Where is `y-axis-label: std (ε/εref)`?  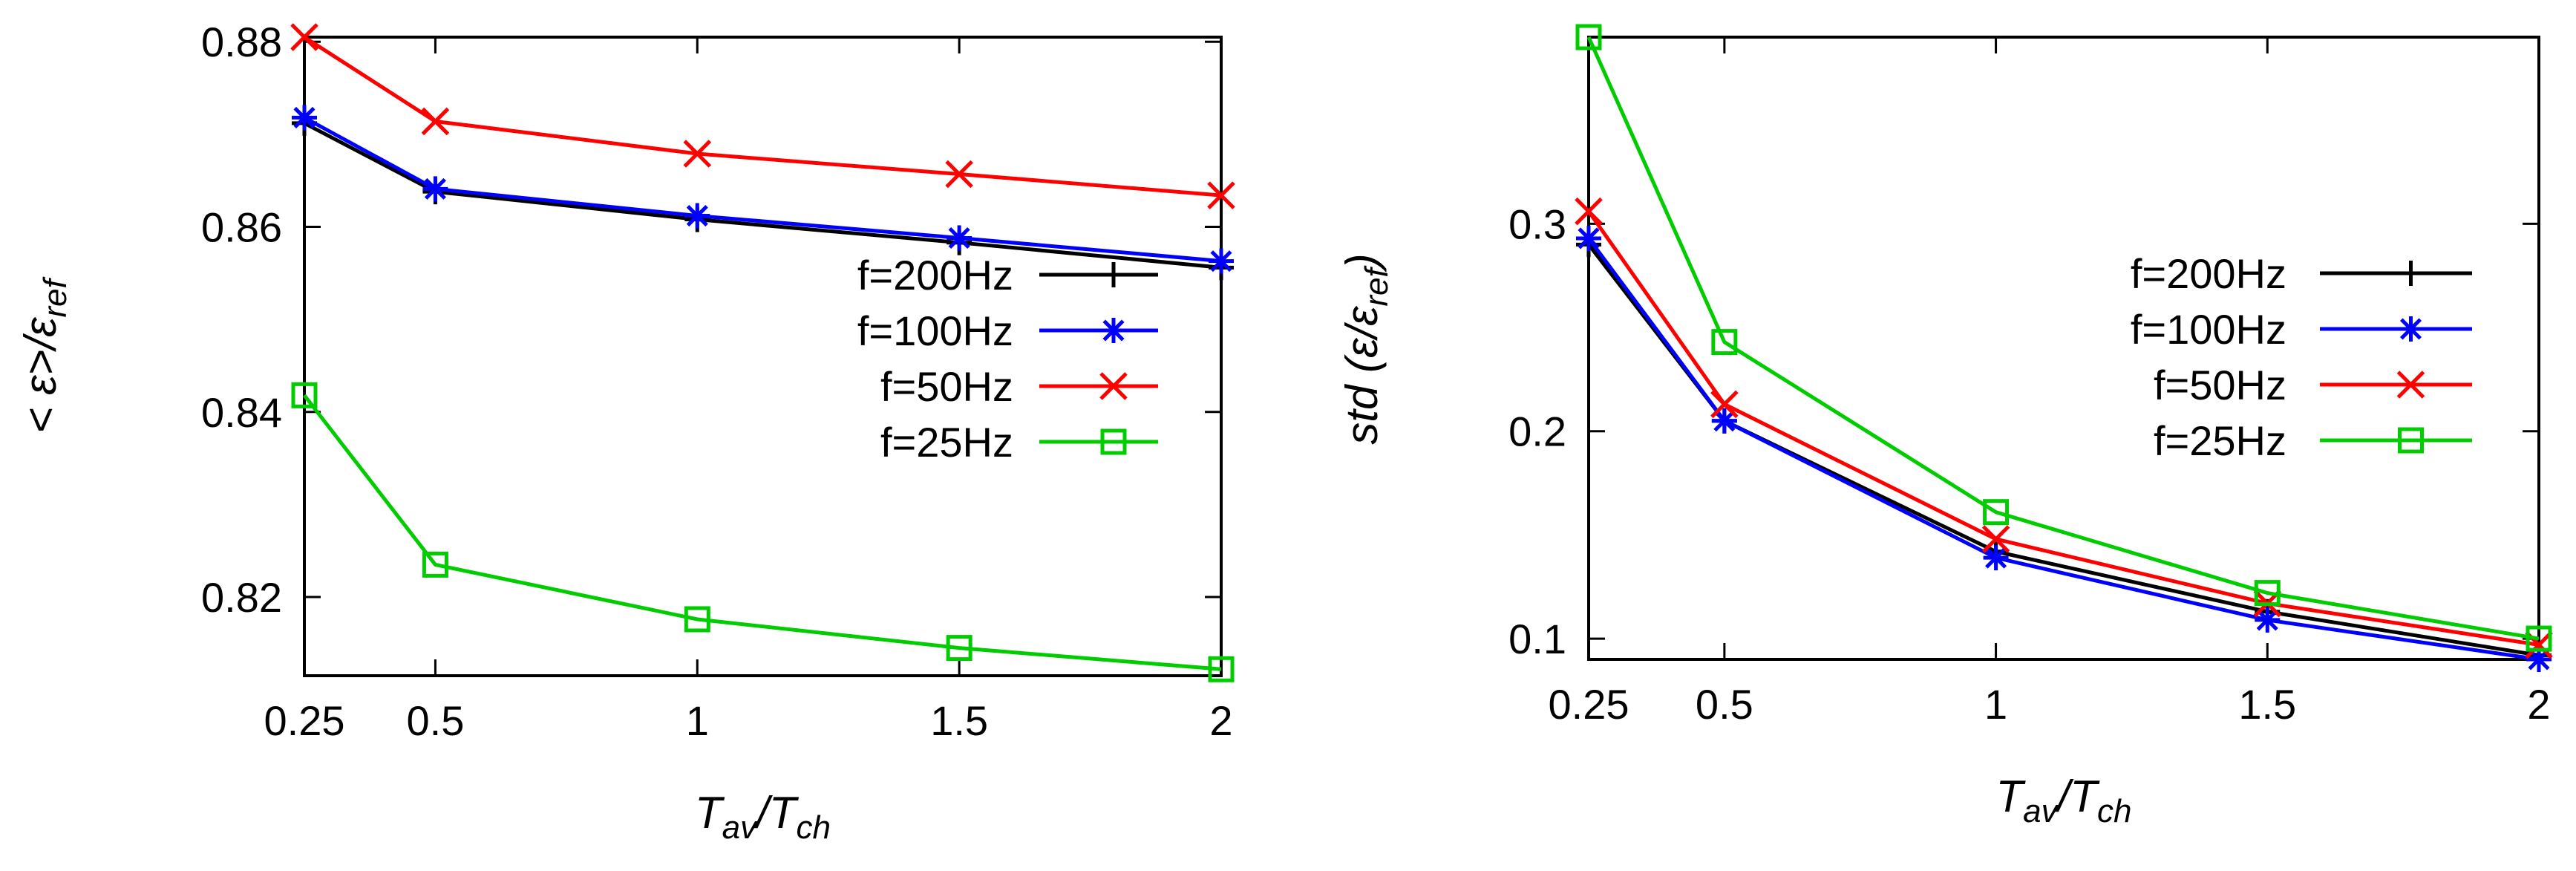
y-axis-label: std (ε/εref) is located at coordinates (1366, 348).